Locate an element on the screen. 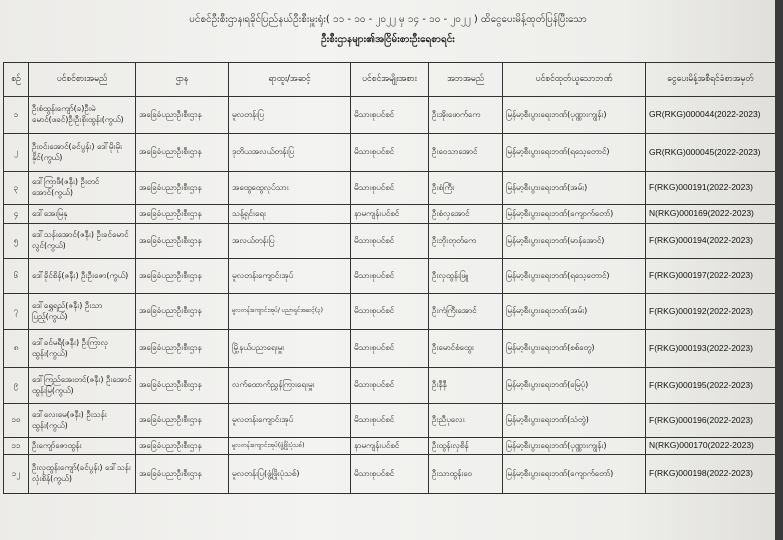 This screenshot has width=783, height=540. cell-no: ၉ is located at coordinates (16, 385).